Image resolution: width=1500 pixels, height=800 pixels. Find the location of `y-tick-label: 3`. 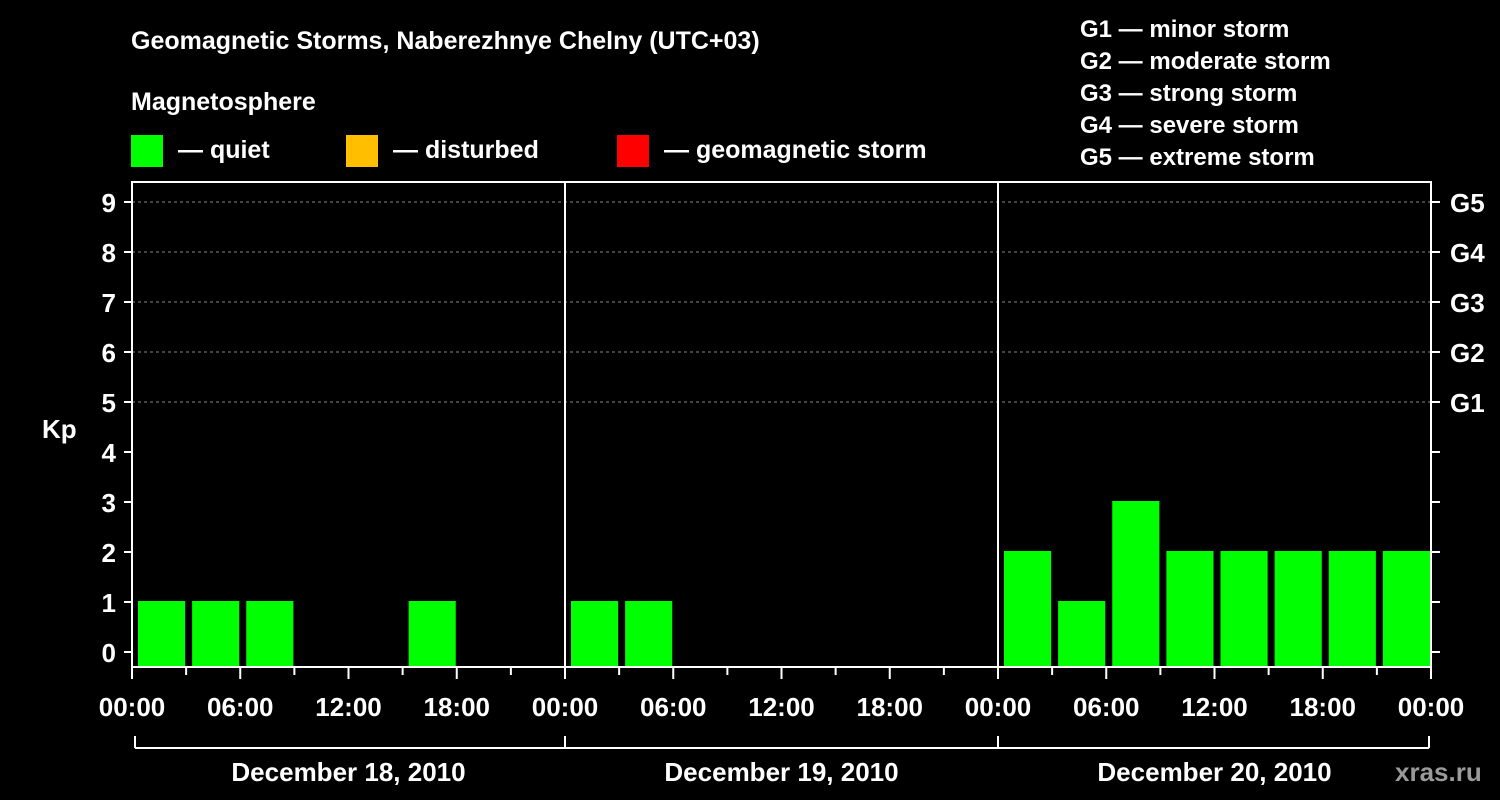

y-tick-label: 3 is located at coordinates (109, 503).